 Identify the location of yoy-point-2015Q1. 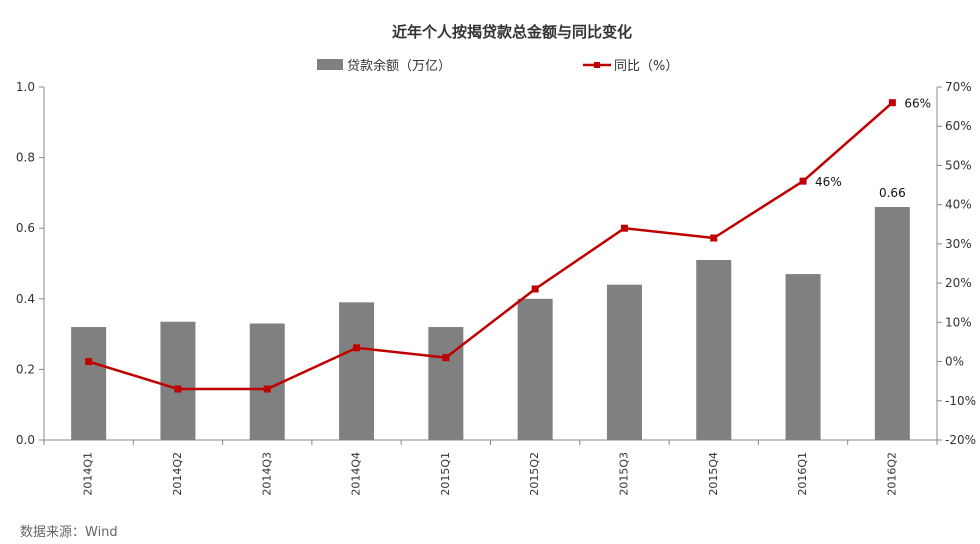
(446, 358).